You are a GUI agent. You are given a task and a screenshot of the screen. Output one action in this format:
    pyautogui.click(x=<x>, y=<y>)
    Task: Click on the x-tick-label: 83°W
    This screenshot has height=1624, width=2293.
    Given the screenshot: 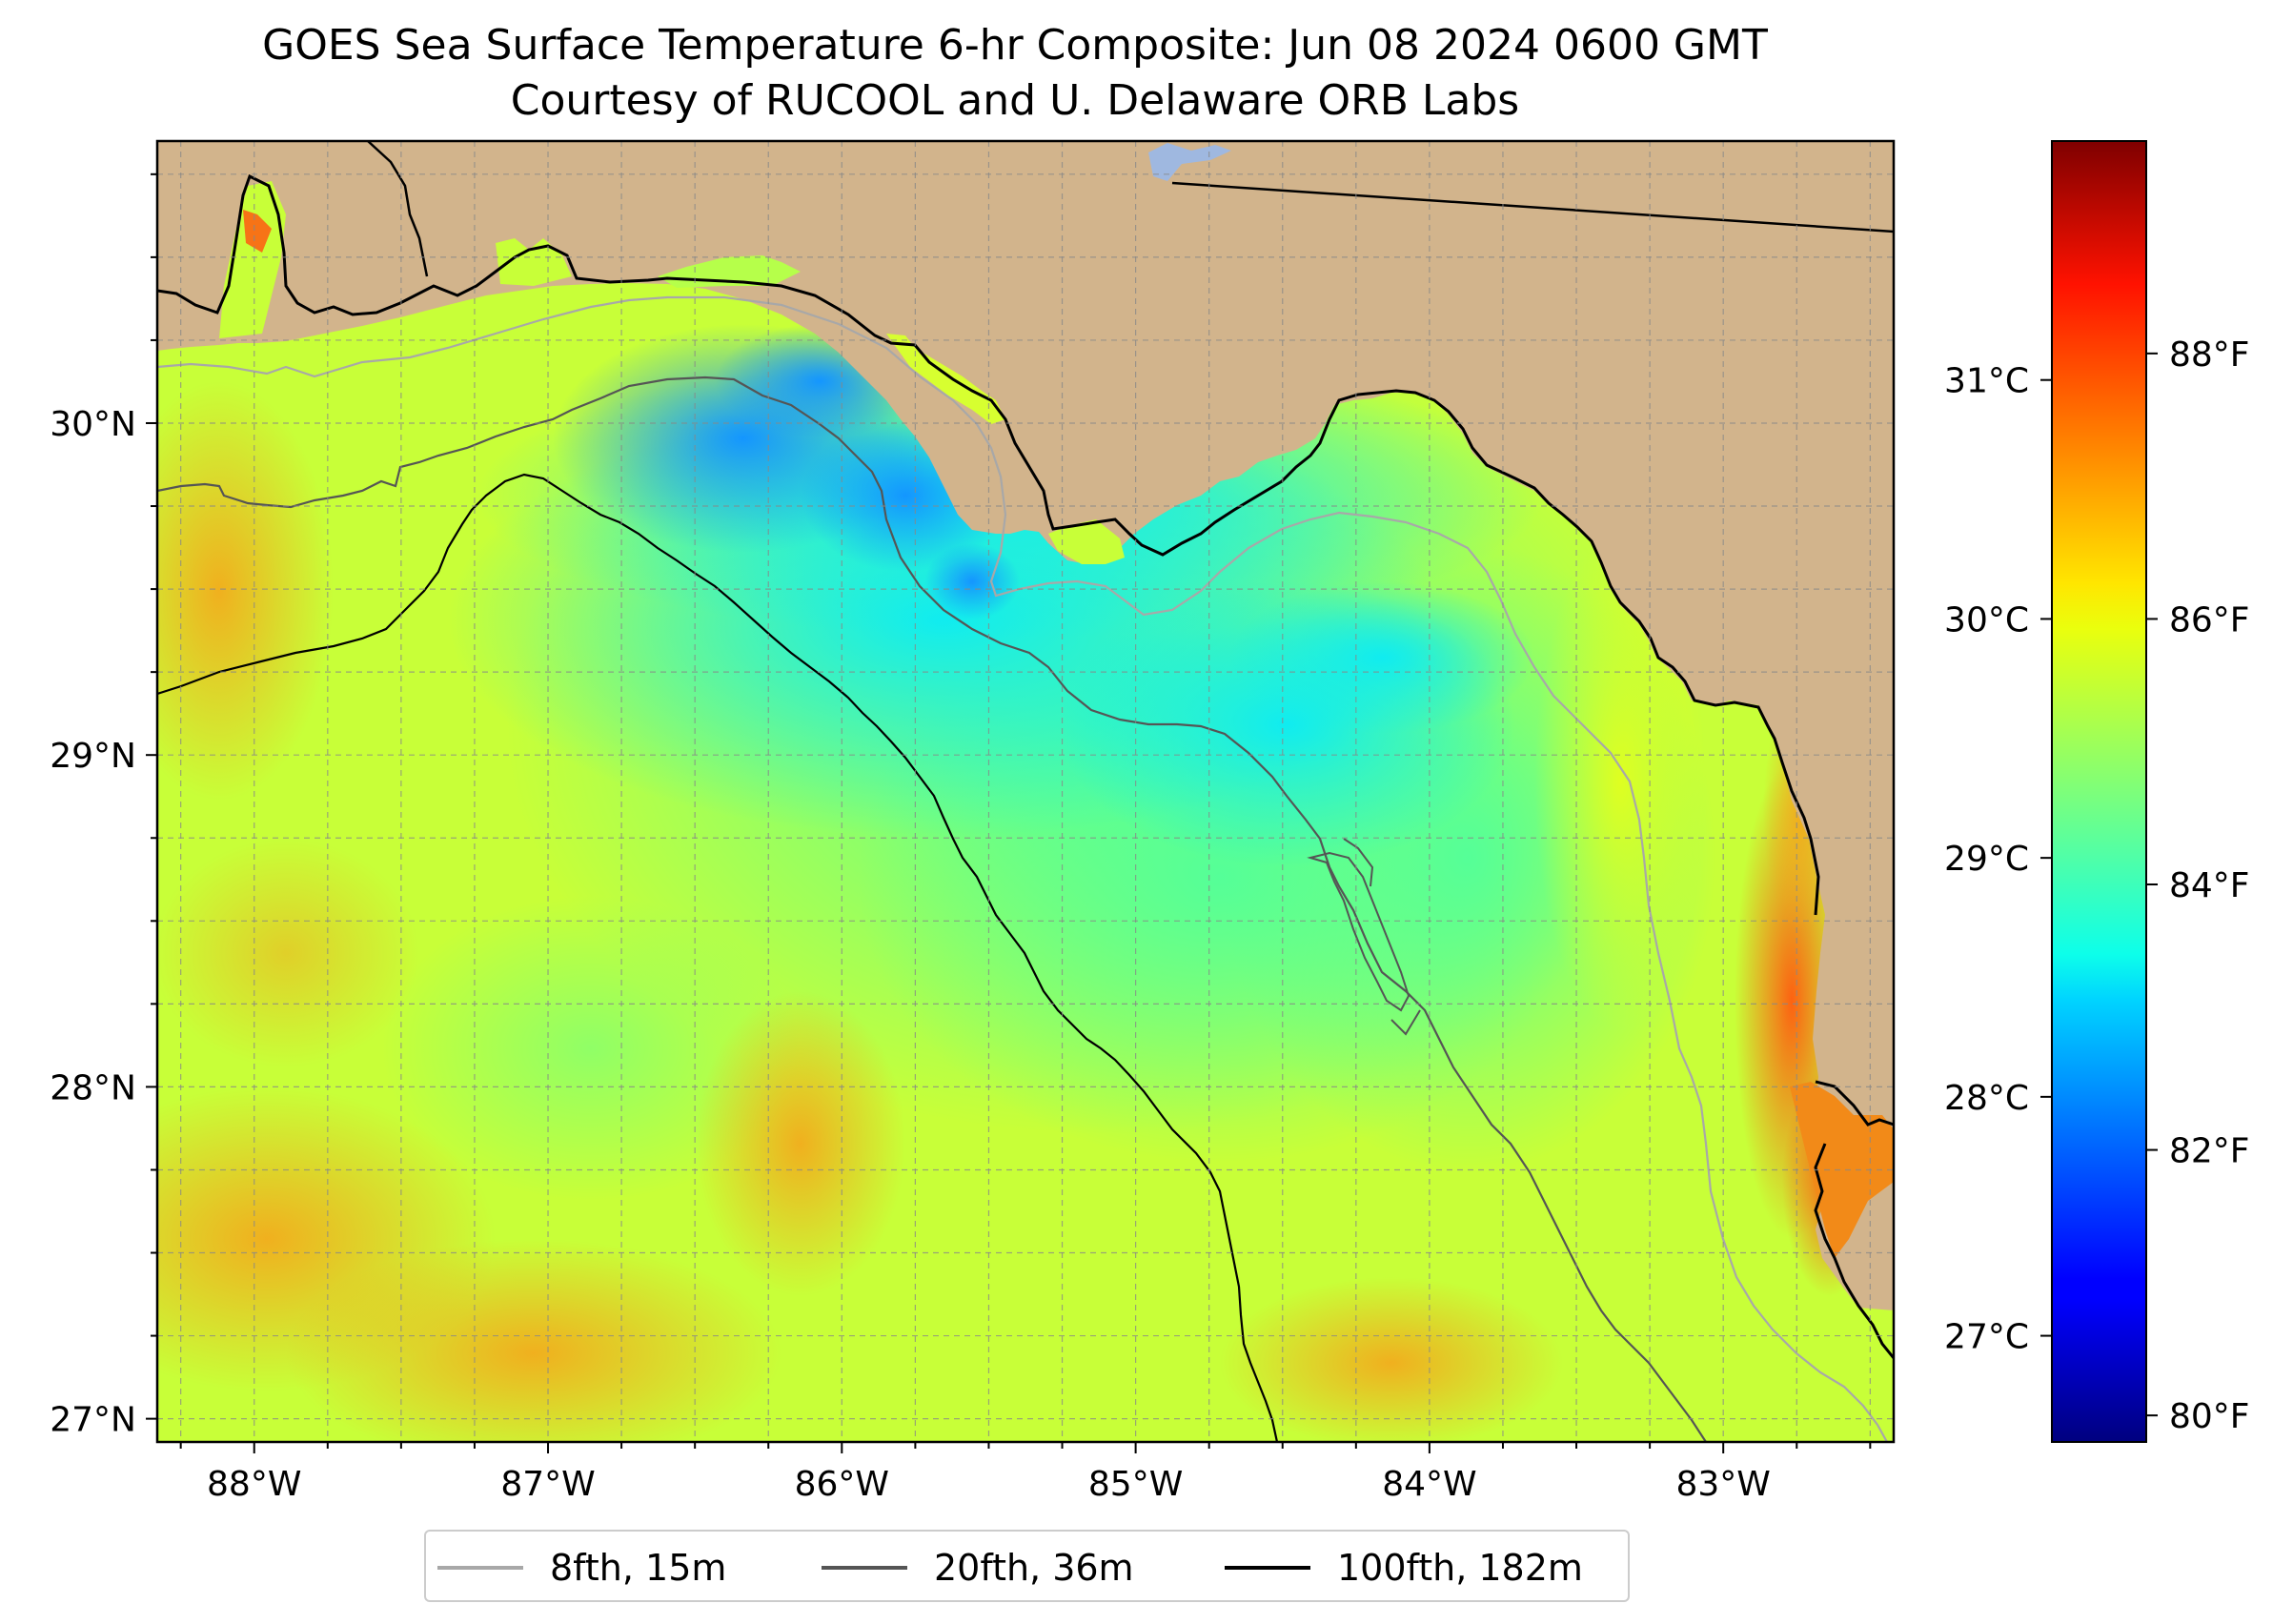 What is the action you would take?
    pyautogui.click(x=1723, y=1484)
    